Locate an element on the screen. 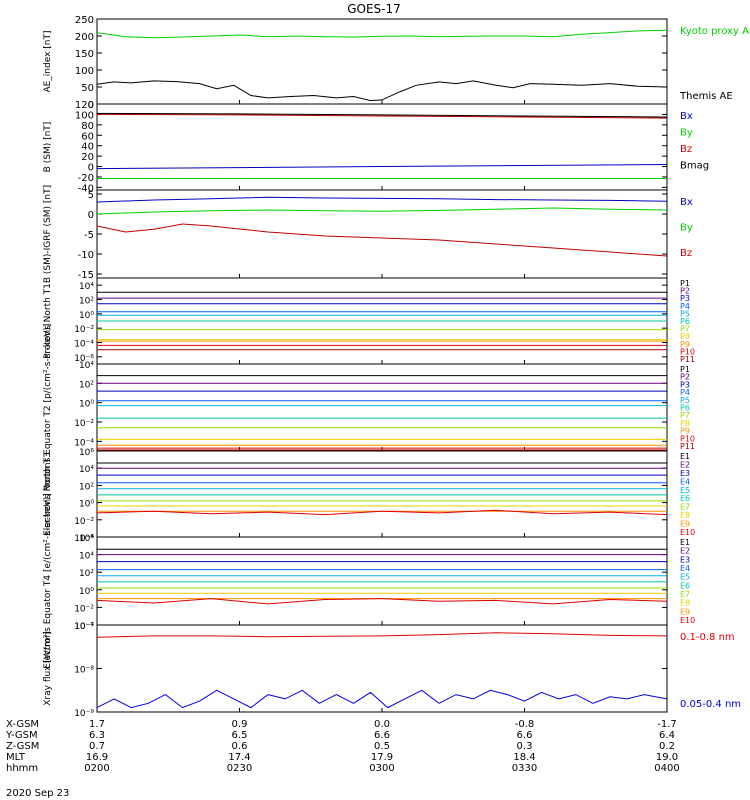 This screenshot has width=750, height=800. ephemeris-value: 0400 is located at coordinates (666, 768).